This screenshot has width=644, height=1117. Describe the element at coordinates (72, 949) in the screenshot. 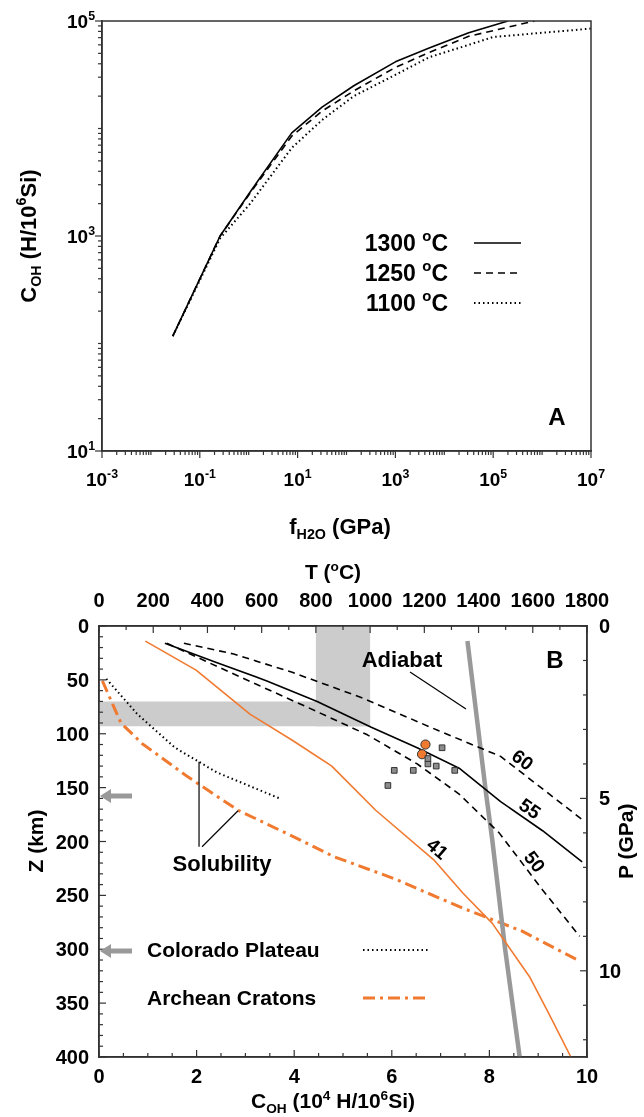

I see `y-tick-label: 300` at that location.